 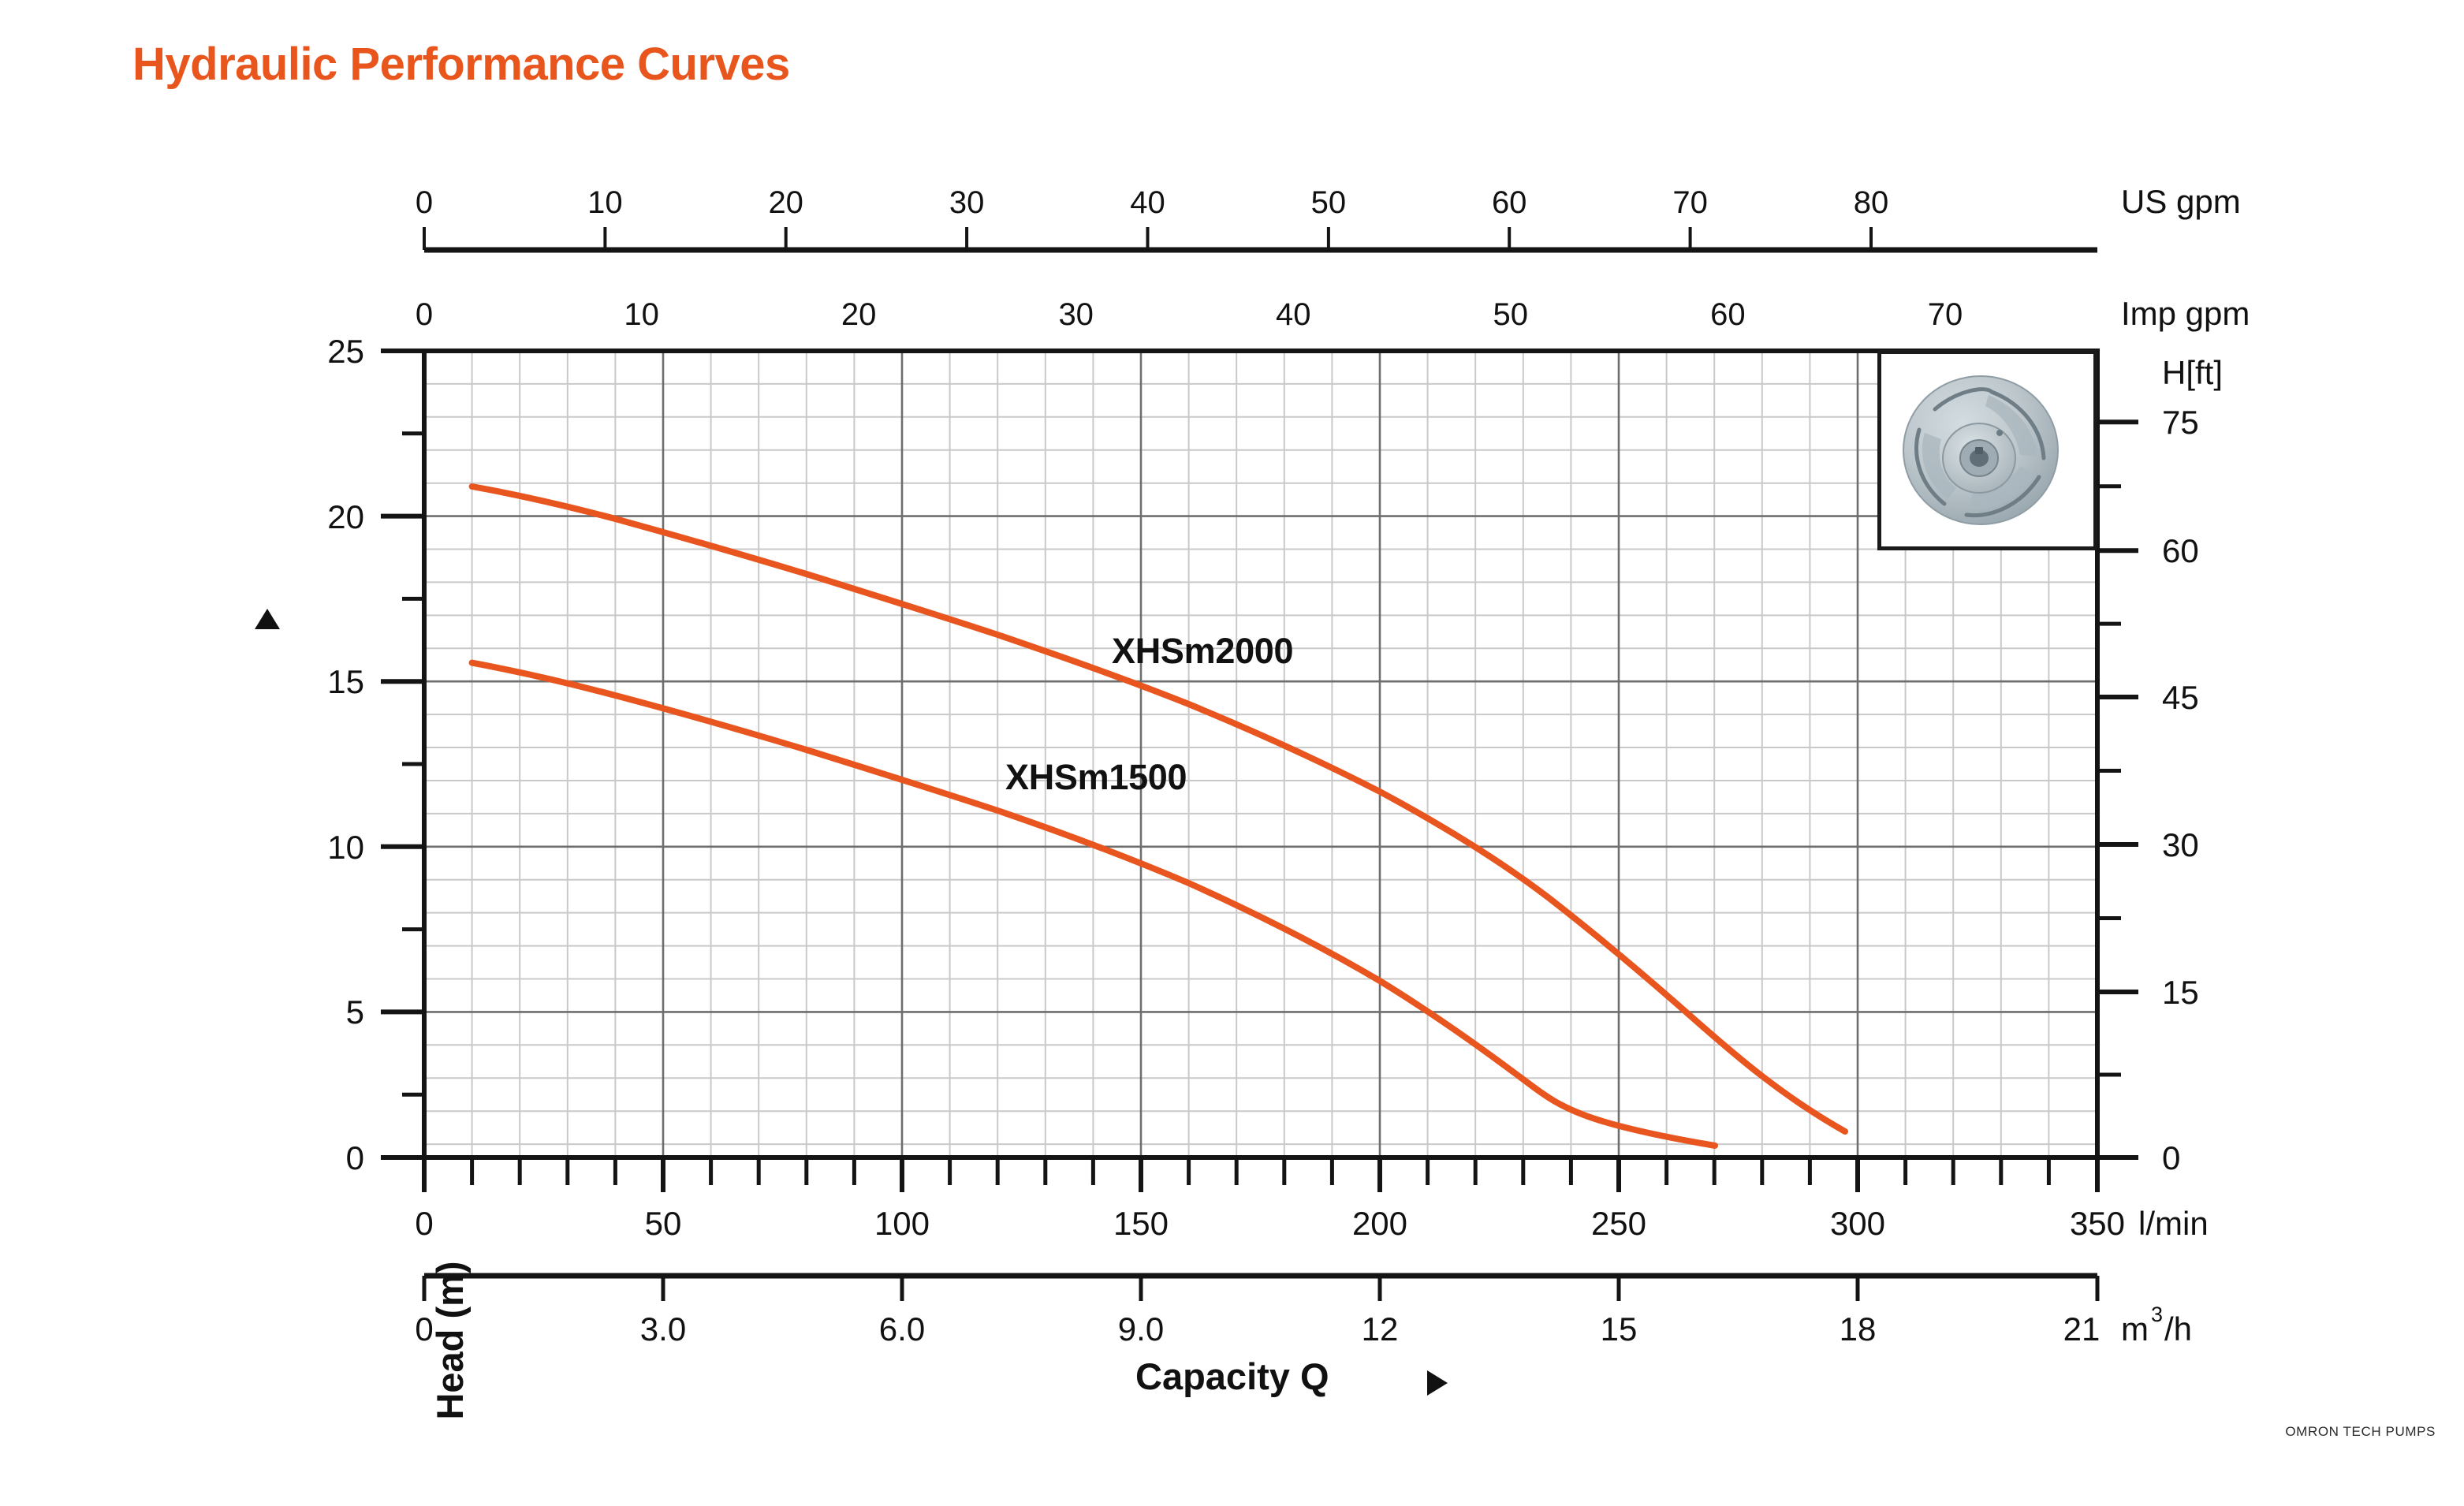 What do you see at coordinates (1379, 1223) in the screenshot?
I see `svg-text: 200` at bounding box center [1379, 1223].